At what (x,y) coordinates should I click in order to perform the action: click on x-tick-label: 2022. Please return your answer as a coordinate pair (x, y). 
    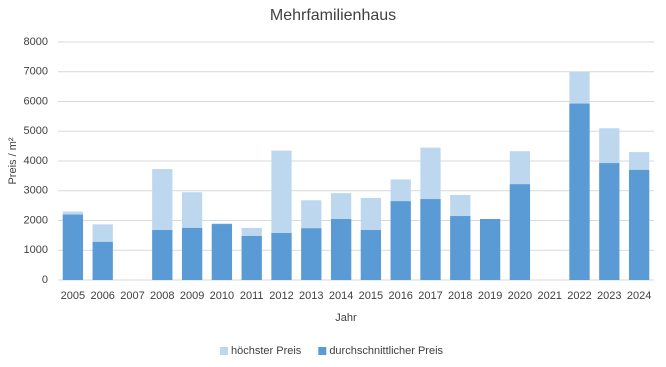
    Looking at the image, I should click on (579, 296).